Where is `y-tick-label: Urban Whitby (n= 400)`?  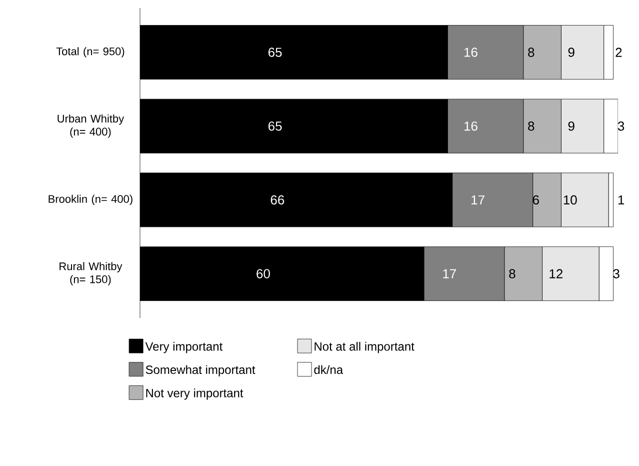 y-tick-label: Urban Whitby (n= 400) is located at coordinates (91, 126).